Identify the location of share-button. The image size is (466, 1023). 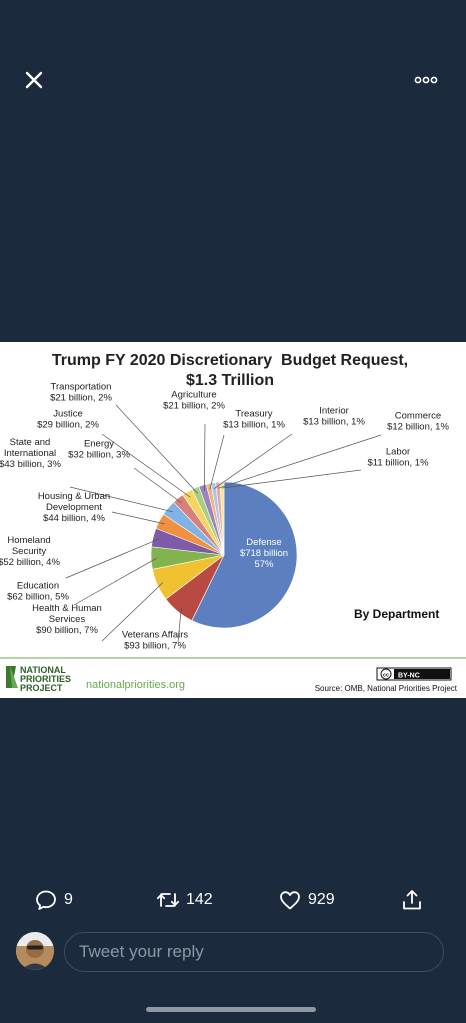
(412, 900).